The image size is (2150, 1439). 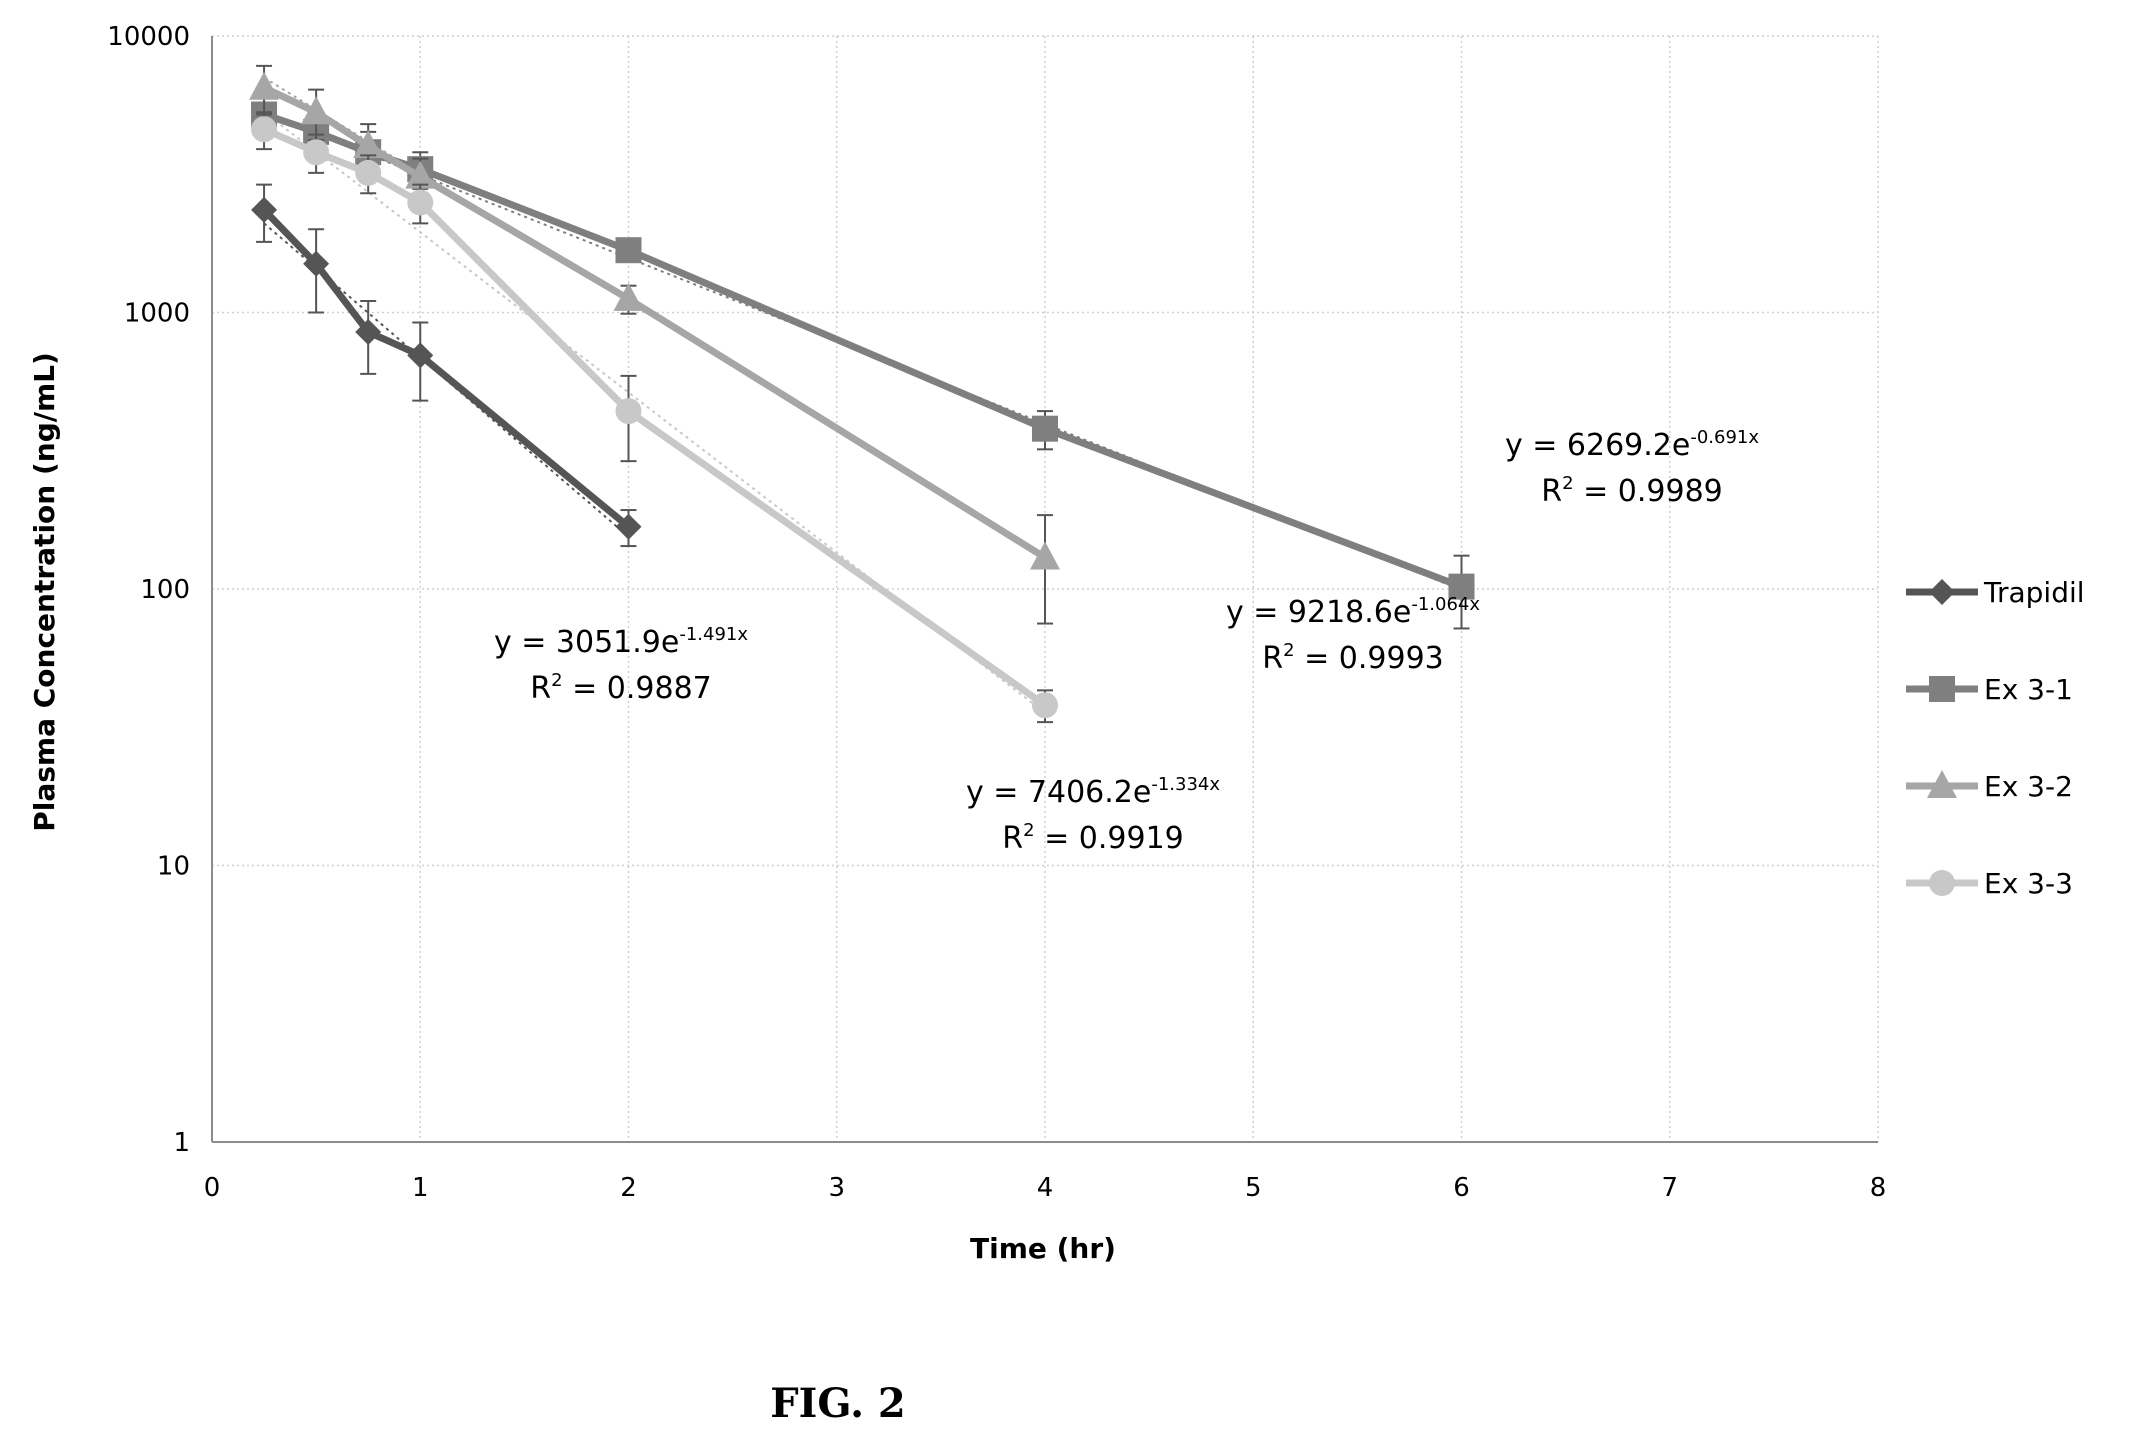 I want to click on trendline-annotation: y = 7406.2e-1.334x R2 = 0.9919, so click(x=1093, y=815).